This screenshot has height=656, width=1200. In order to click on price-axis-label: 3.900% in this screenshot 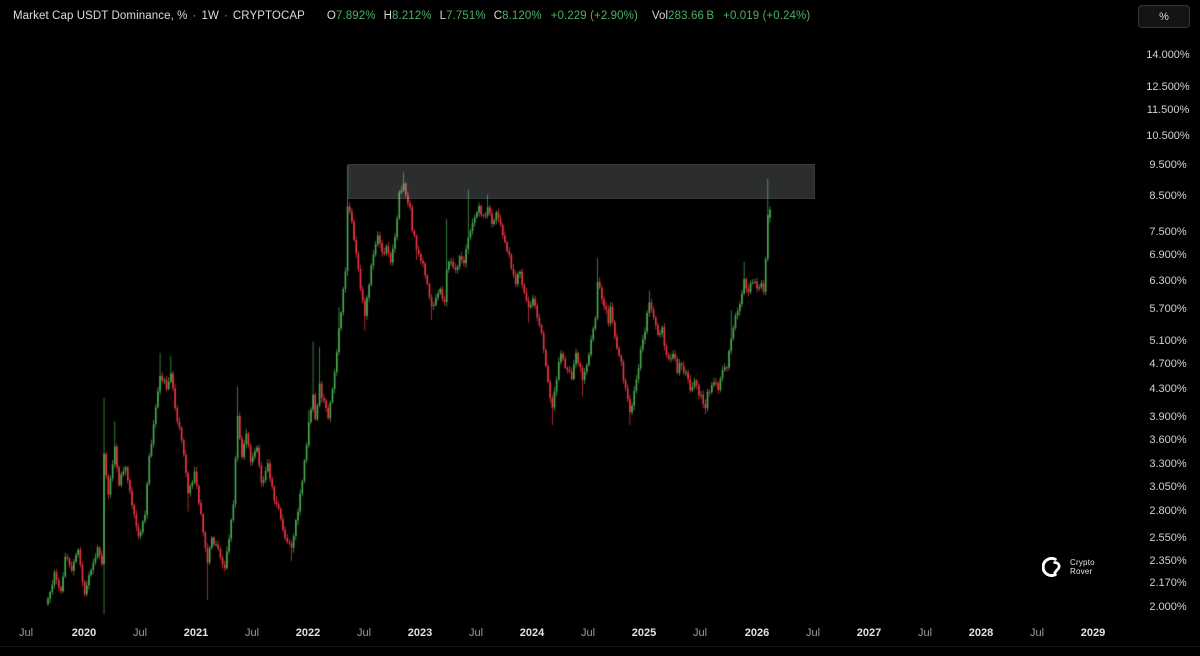, I will do `click(1168, 417)`.